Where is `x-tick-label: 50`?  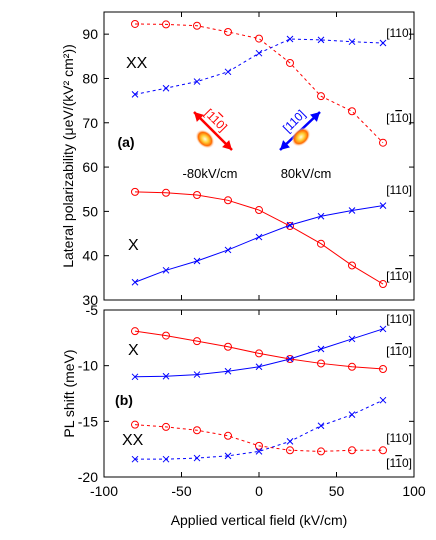
x-tick-label: 50 is located at coordinates (337, 491).